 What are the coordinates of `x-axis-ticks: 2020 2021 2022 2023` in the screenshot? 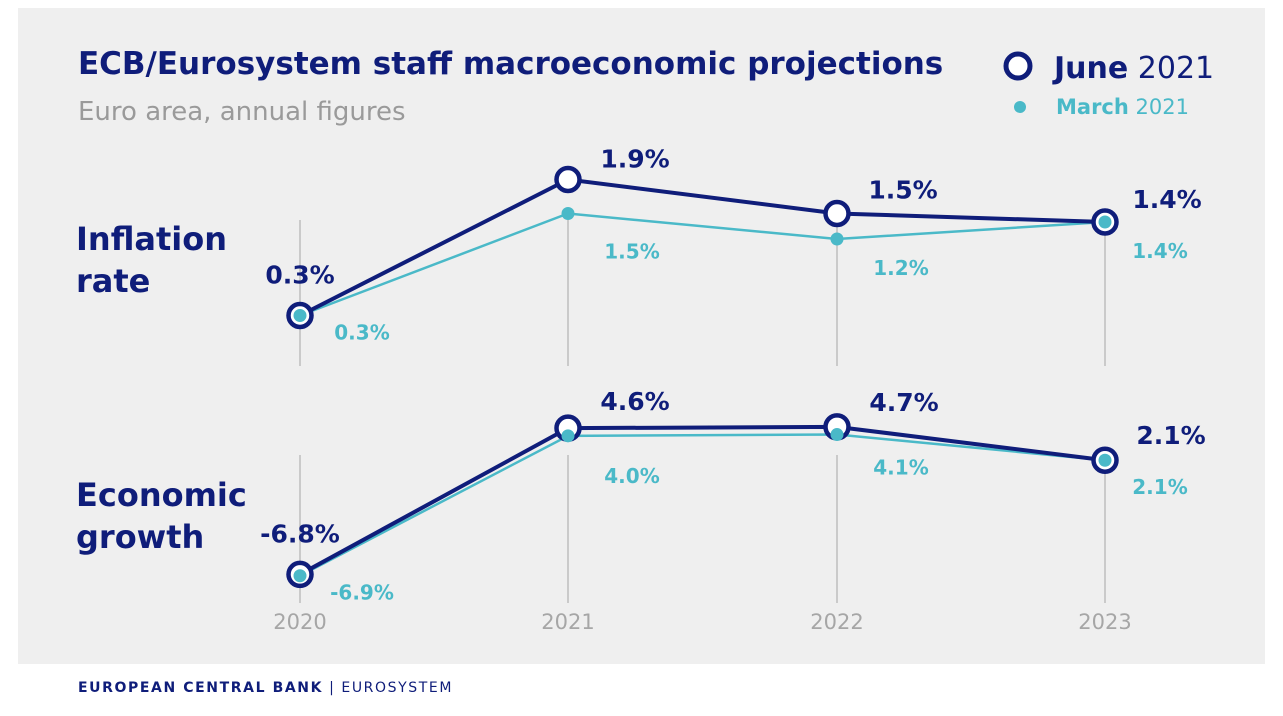 It's located at (702, 622).